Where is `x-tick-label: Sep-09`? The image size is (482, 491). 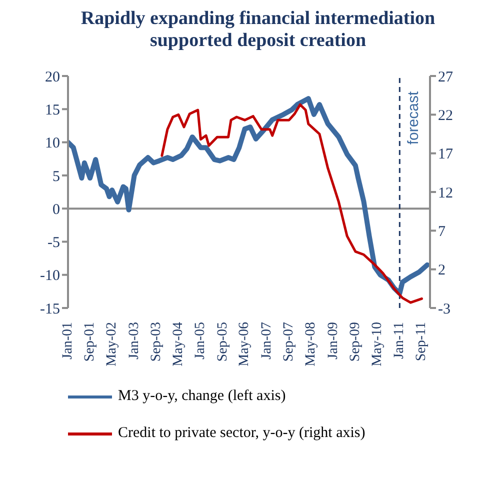
x-tick-label: Sep-09 is located at coordinates (355, 342).